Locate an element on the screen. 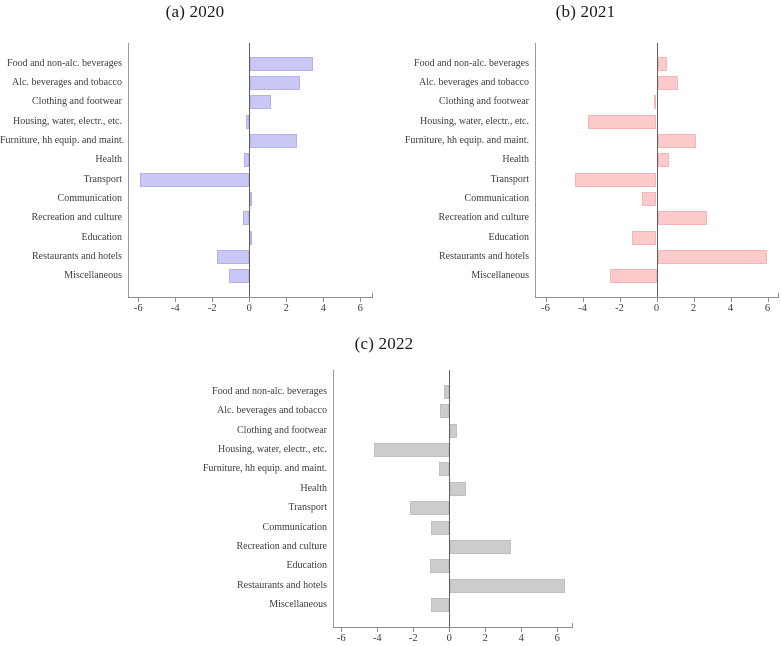  plot-area-2020 is located at coordinates (250, 170).